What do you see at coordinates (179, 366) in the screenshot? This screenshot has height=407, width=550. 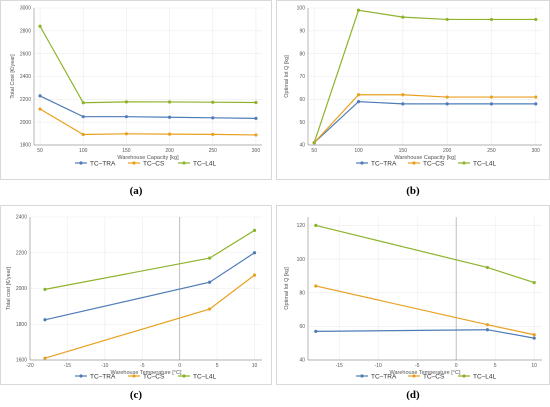 I see `x-tick-label: 0` at bounding box center [179, 366].